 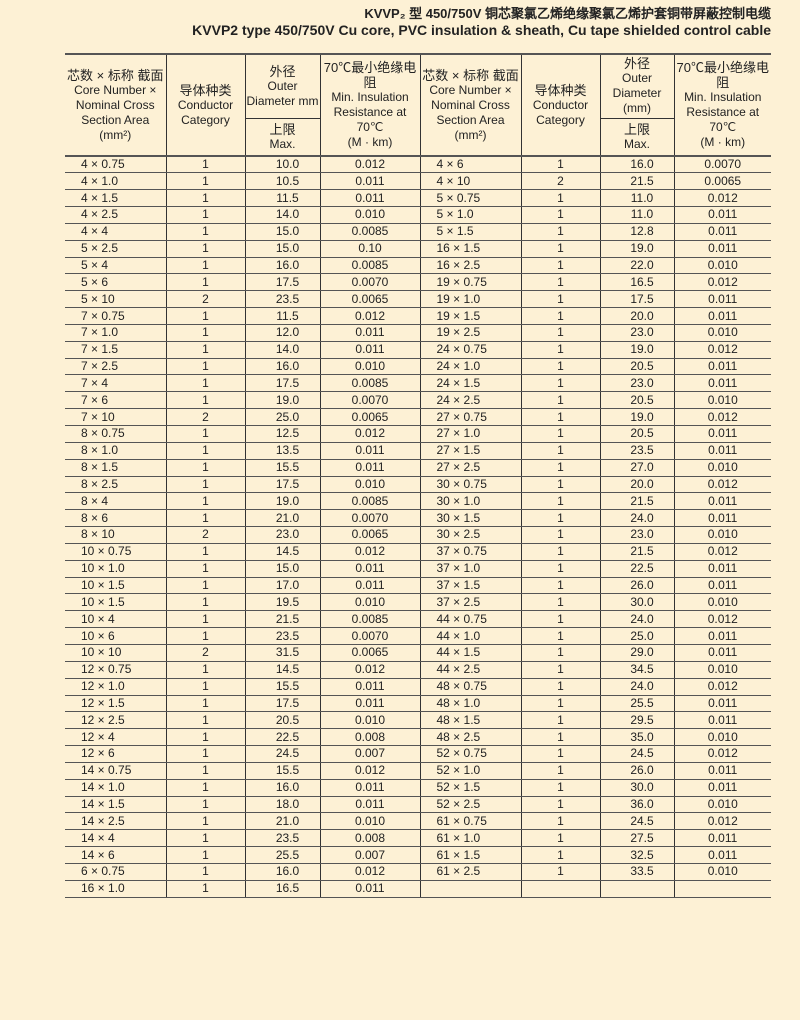 I want to click on table-cell: 8 × 10, so click(x=116, y=535).